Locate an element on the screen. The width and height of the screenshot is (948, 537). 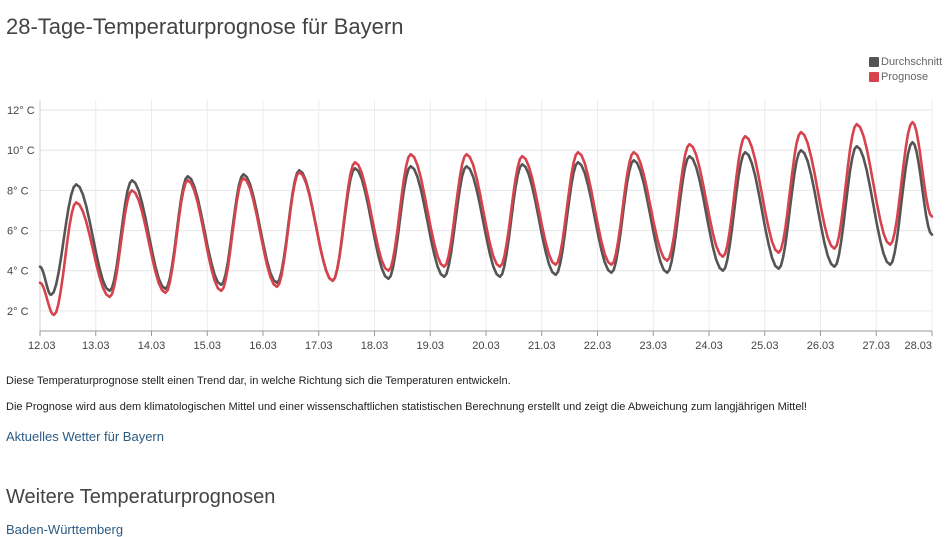
legend-swatch-durchschnitt is located at coordinates (874, 61).